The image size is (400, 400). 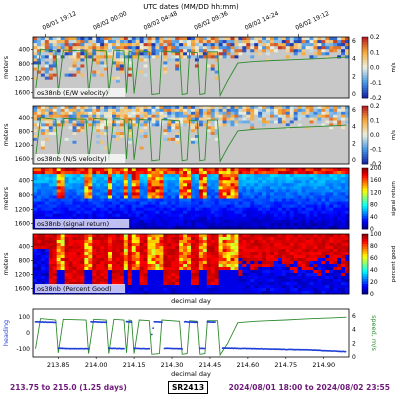 I want to click on right-tick-label: 2, so click(x=354, y=143).